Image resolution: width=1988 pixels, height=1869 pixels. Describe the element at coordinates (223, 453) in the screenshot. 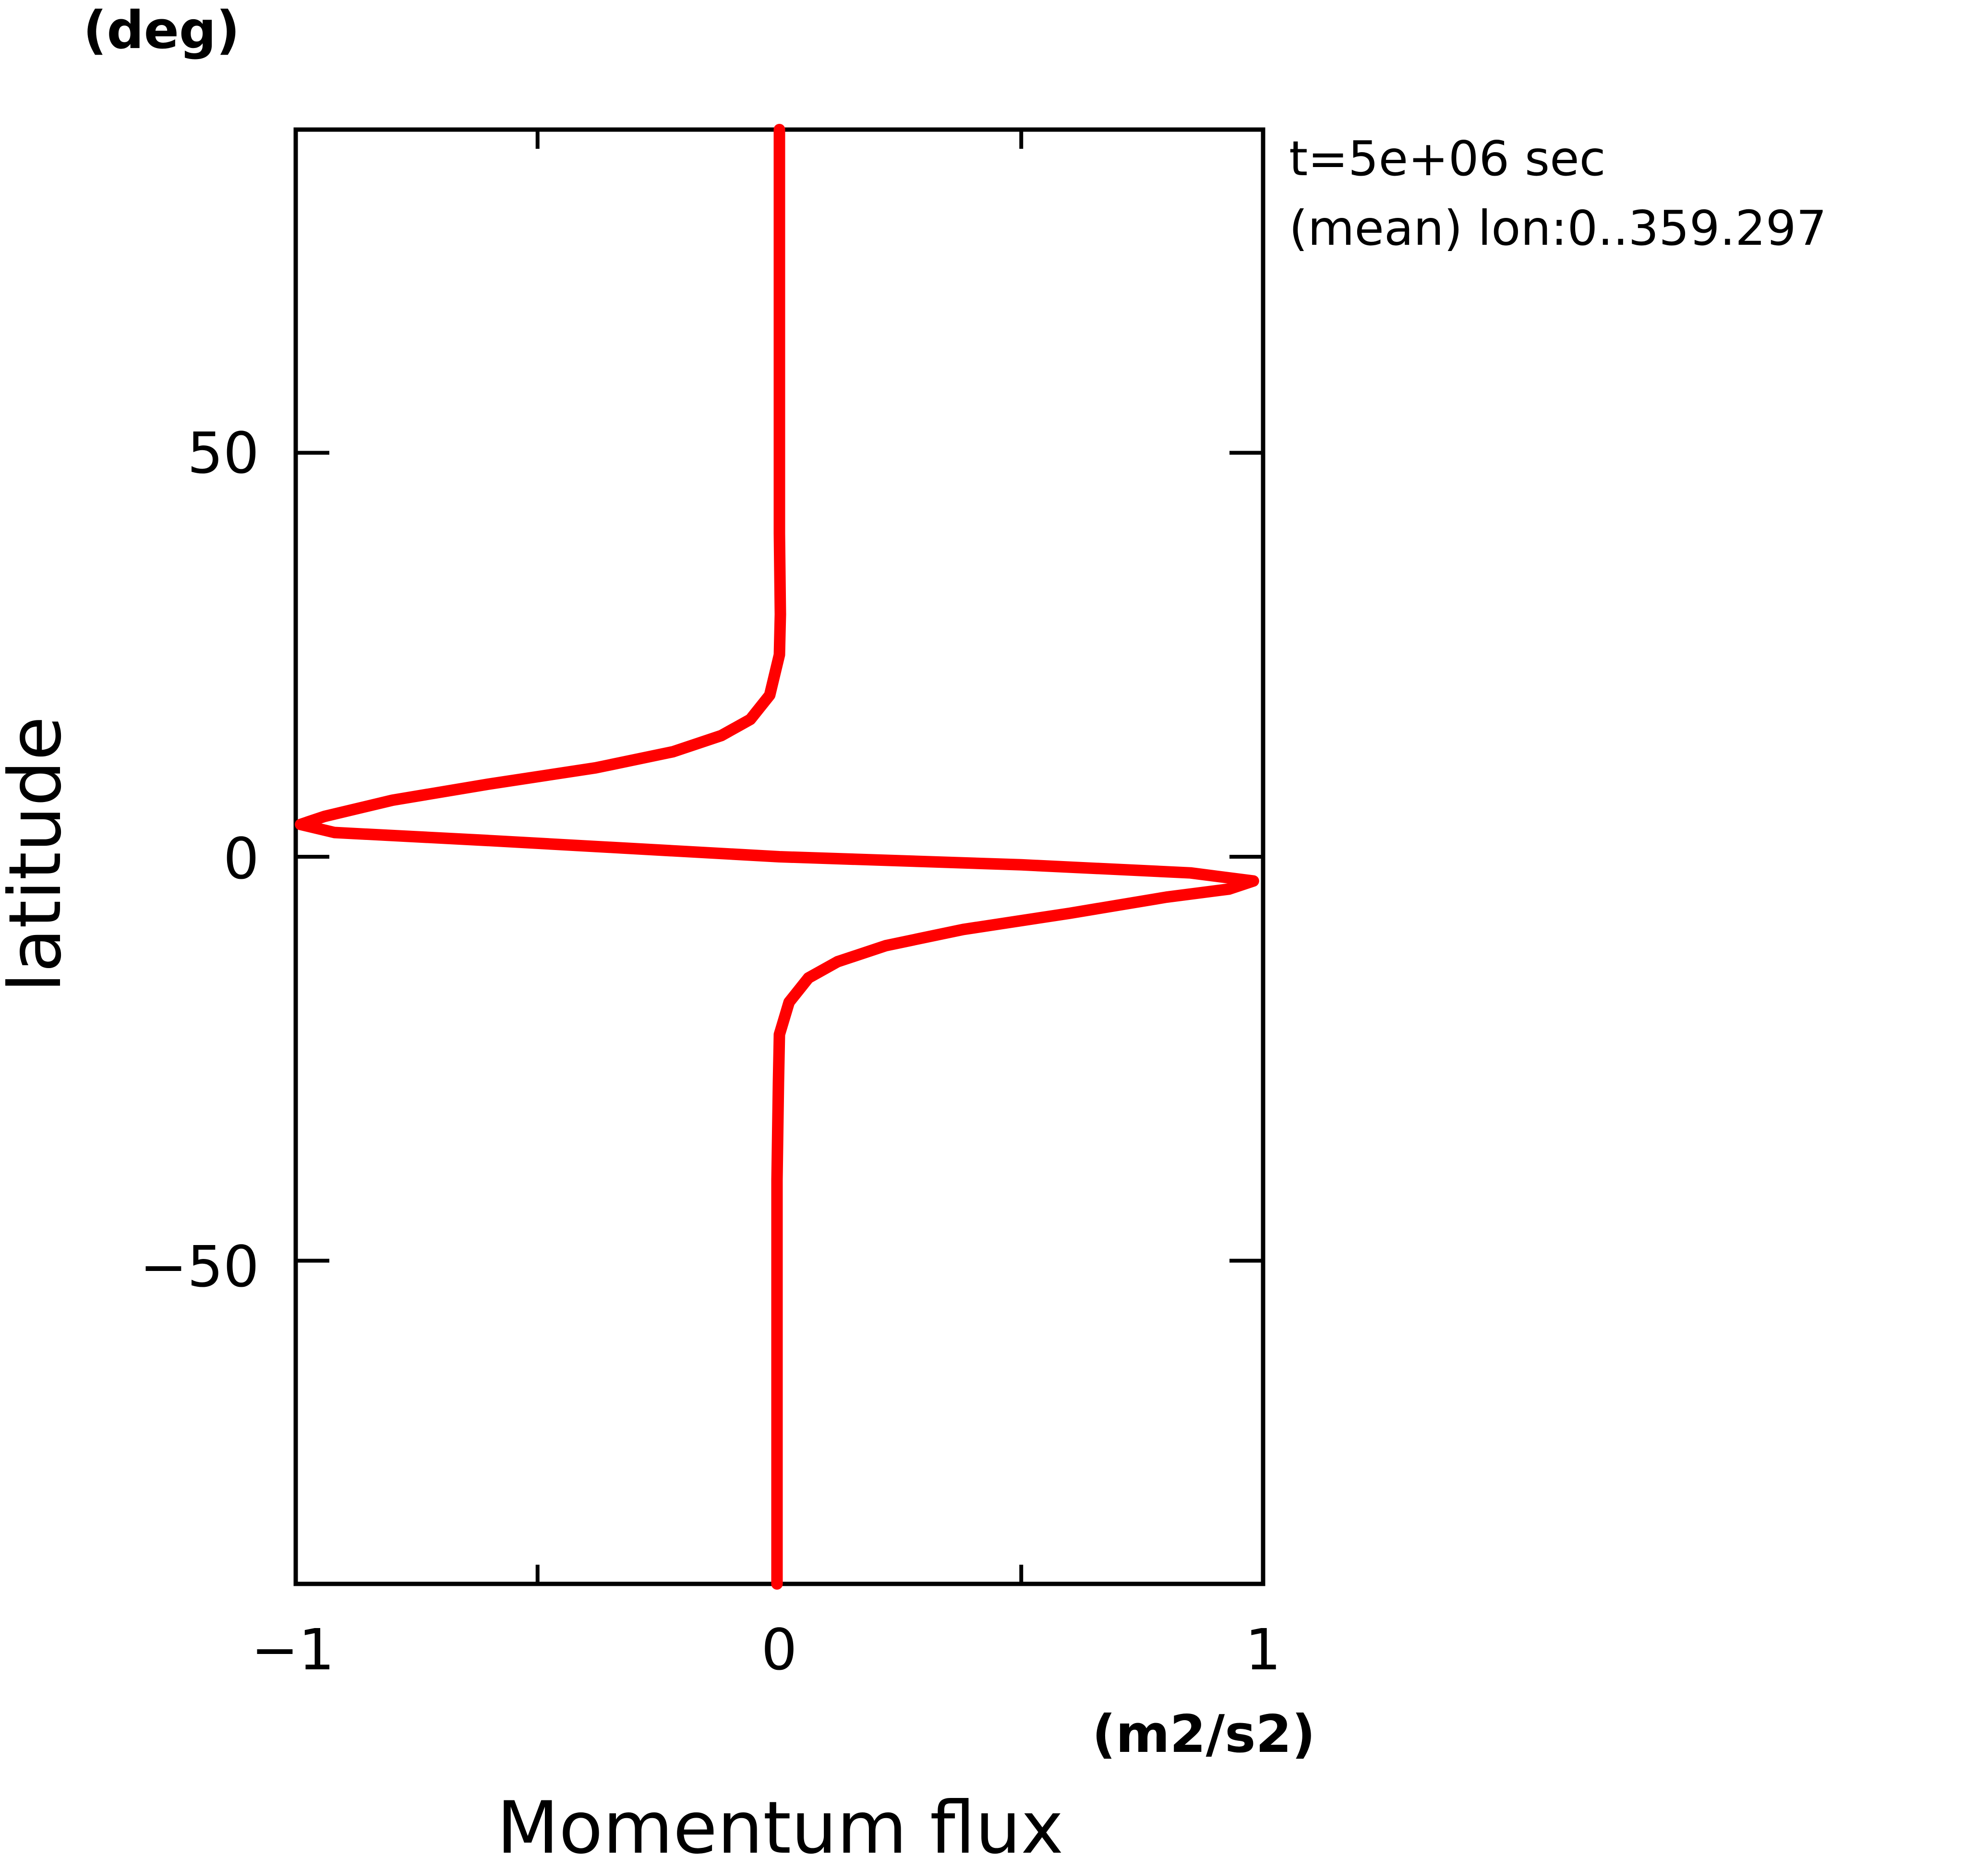

I see `y-tick-label-50: 50` at that location.